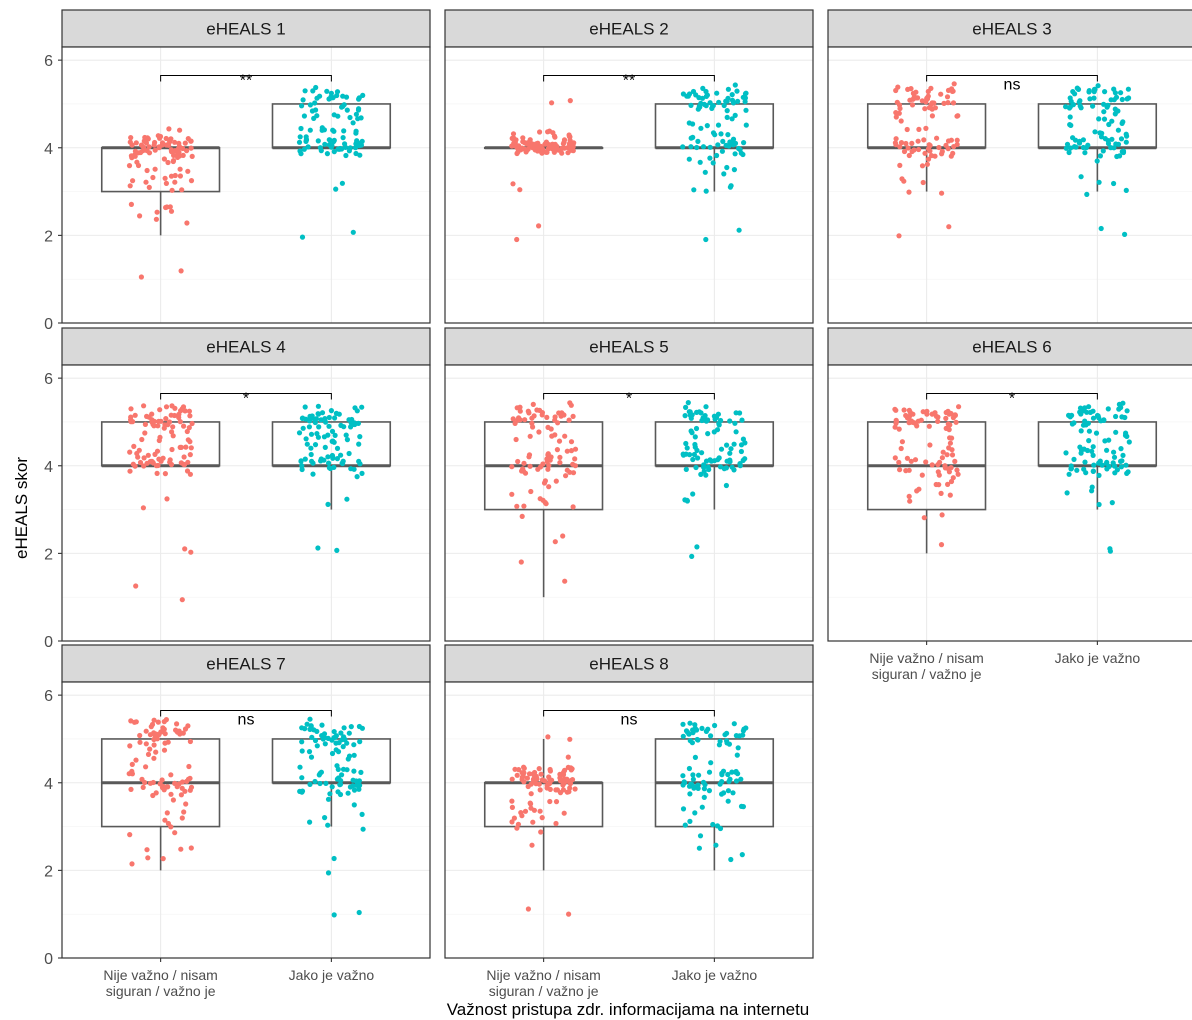 Image resolution: width=1192 pixels, height=1020 pixels. What do you see at coordinates (331, 761) in the screenshot?
I see `boxplot-box` at bounding box center [331, 761].